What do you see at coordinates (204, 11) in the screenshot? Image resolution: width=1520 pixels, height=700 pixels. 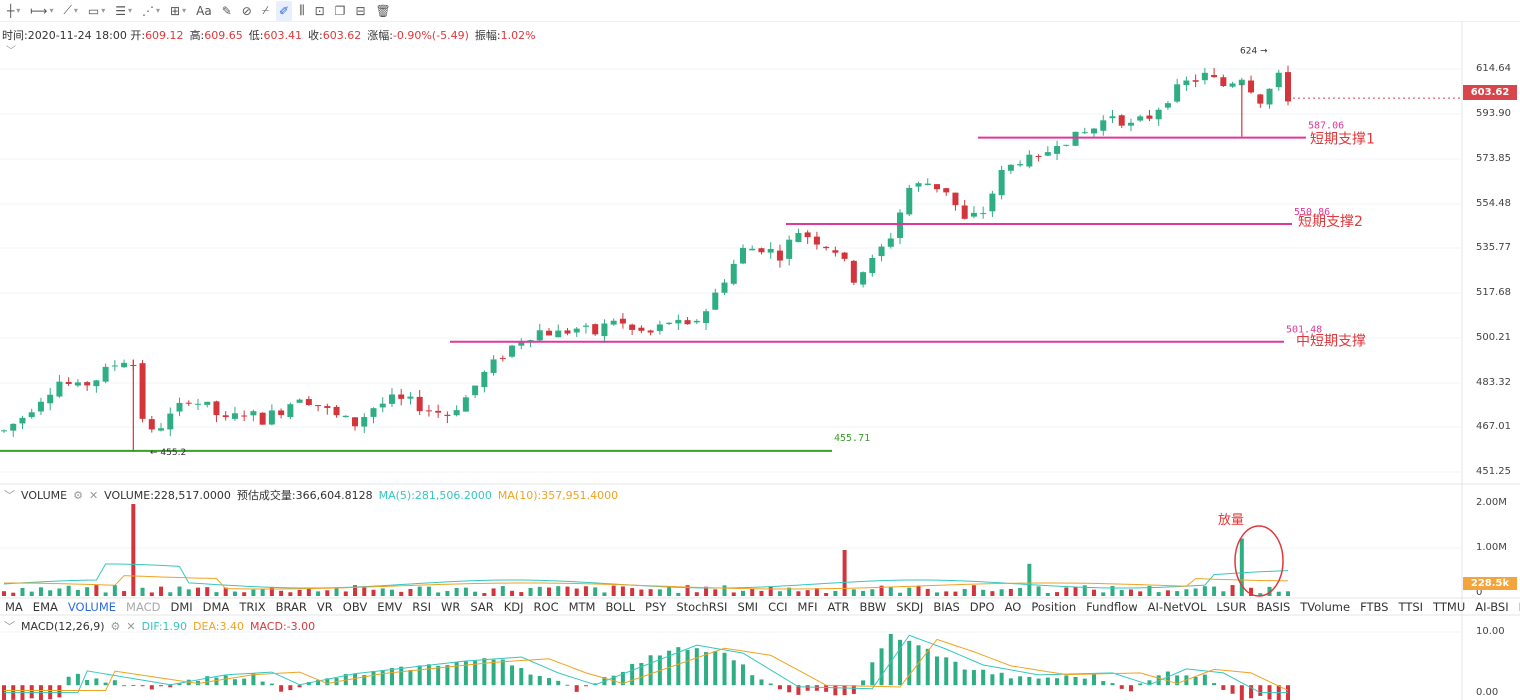 I see `text-icon: Aa` at bounding box center [204, 11].